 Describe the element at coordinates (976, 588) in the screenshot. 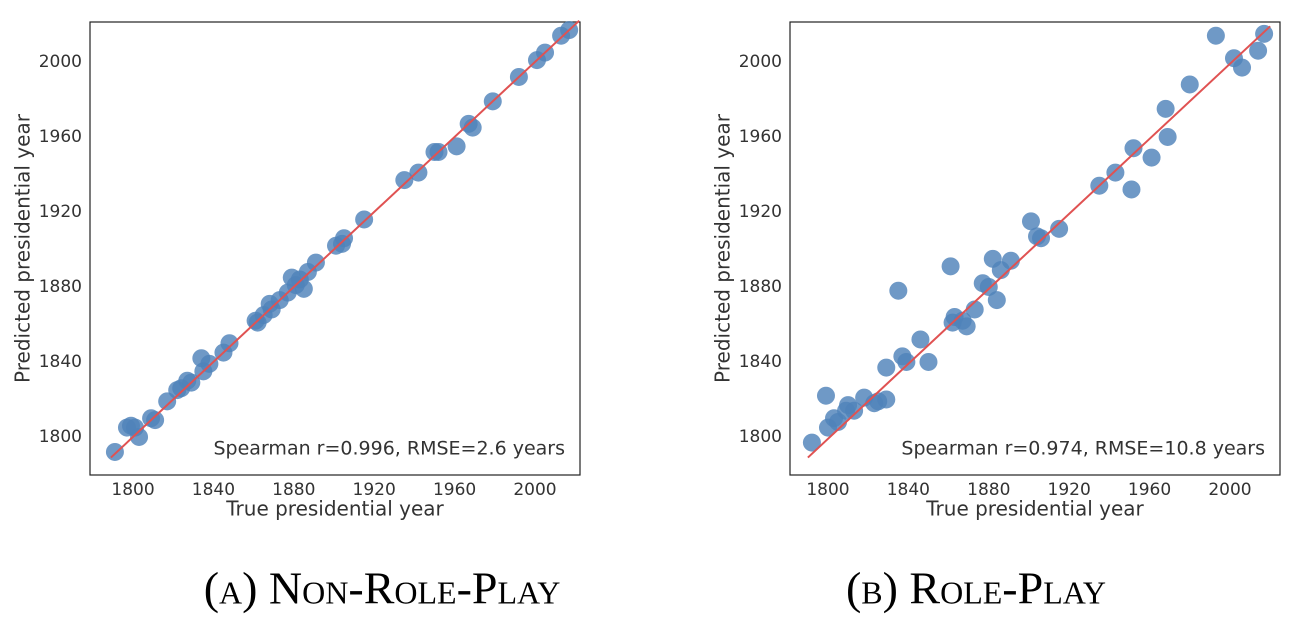

I see `caption: (b) Role-Play` at that location.